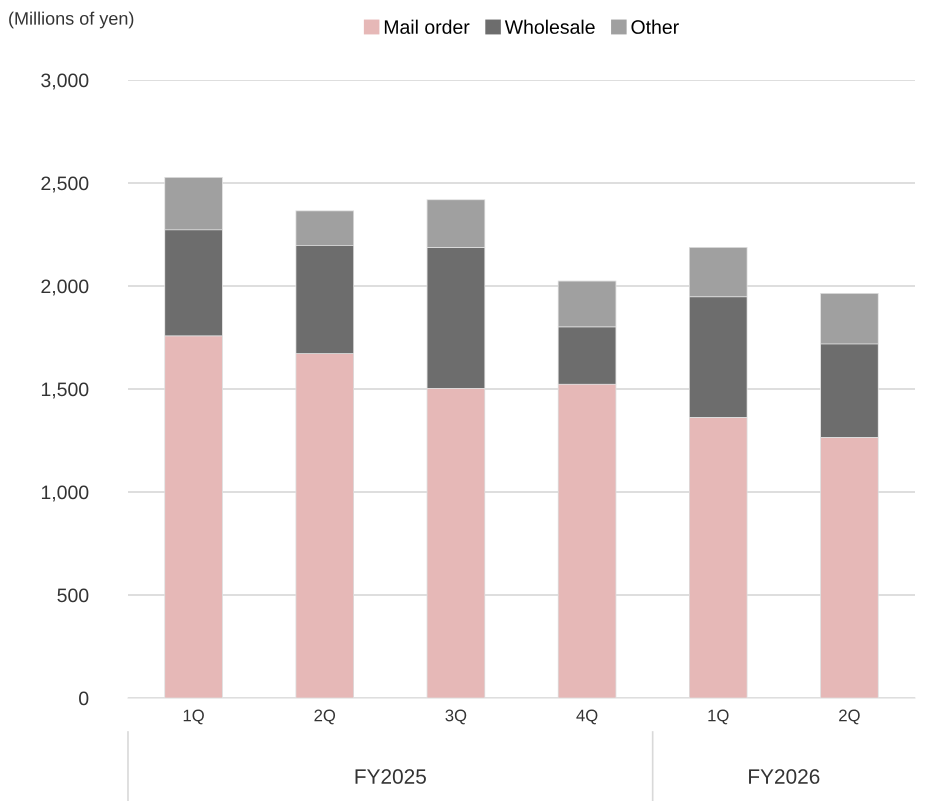 This screenshot has width=925, height=801. Describe the element at coordinates (784, 776) in the screenshot. I see `text: FY2026` at that location.